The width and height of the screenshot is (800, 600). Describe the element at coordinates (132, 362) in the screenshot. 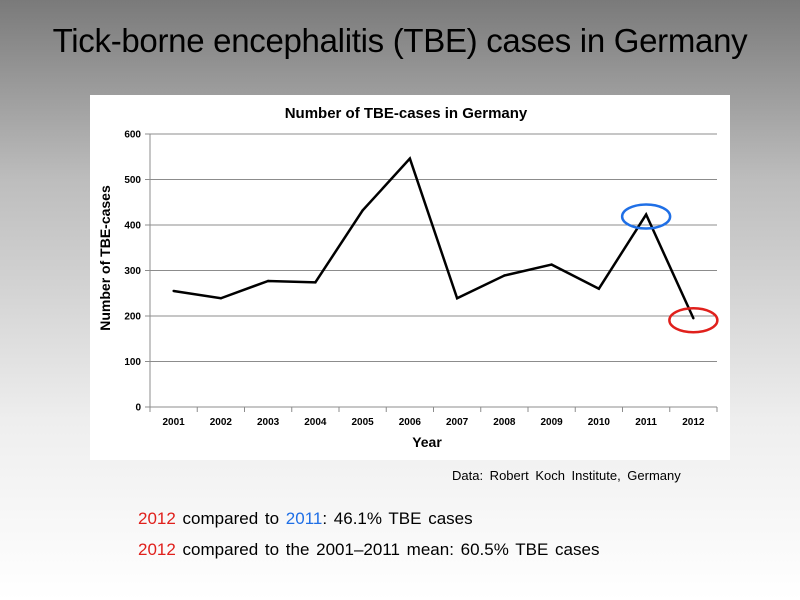

I see `y-tick-label: 100` at that location.